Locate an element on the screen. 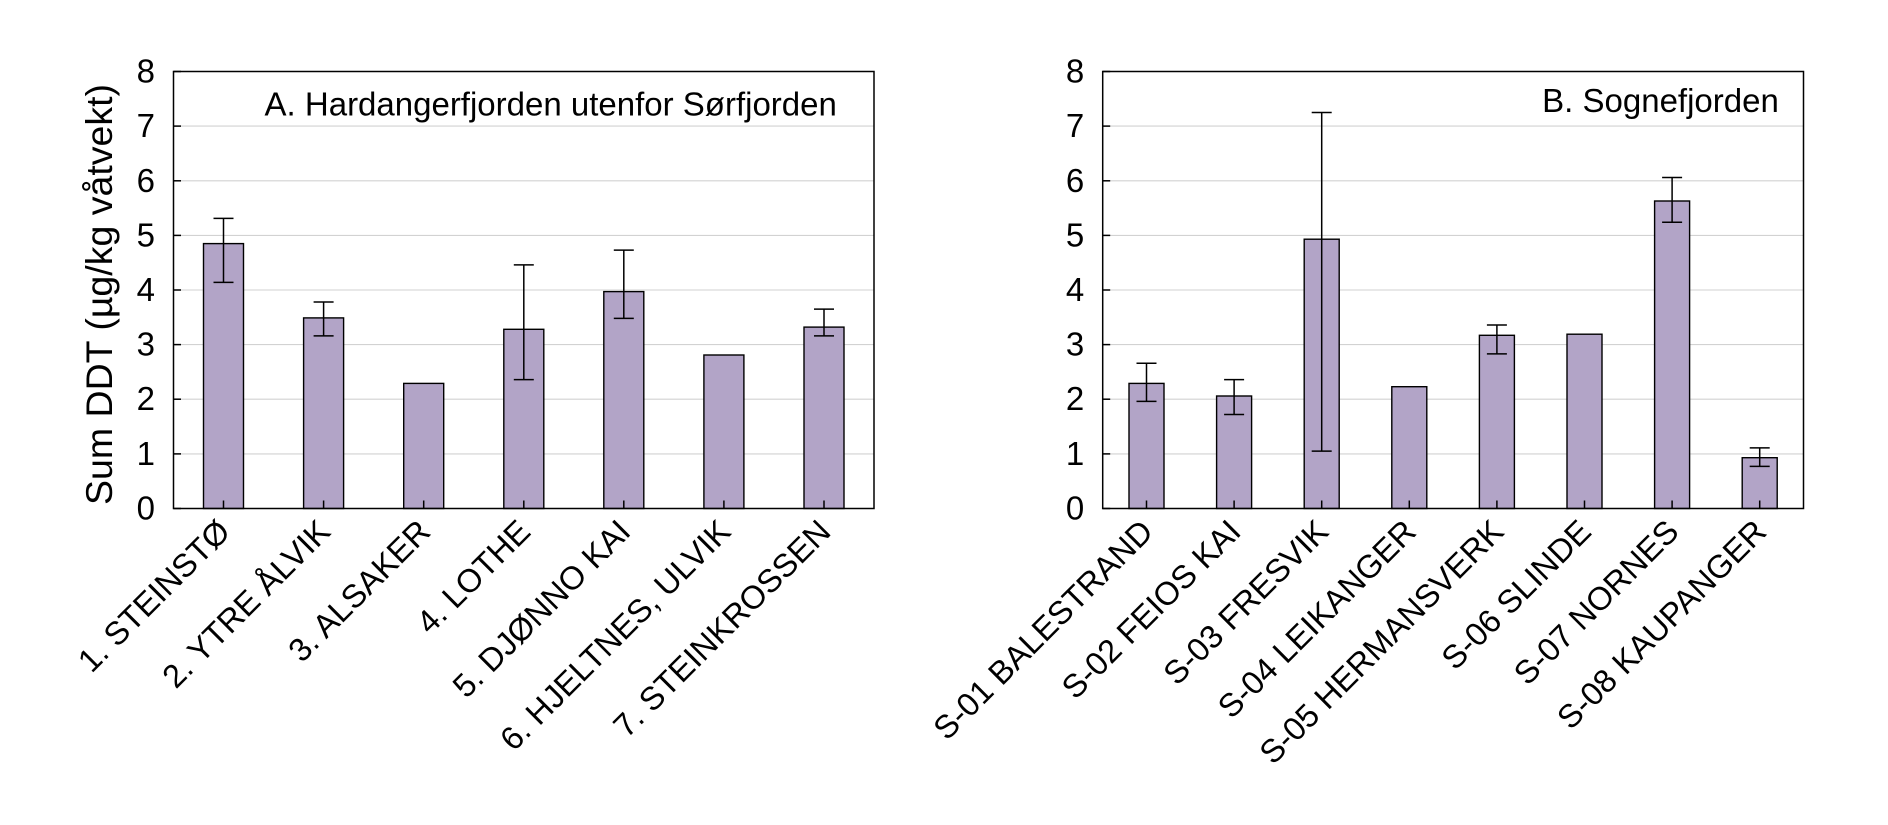  svg-text: B. Sognefjorden is located at coordinates (1660, 100).